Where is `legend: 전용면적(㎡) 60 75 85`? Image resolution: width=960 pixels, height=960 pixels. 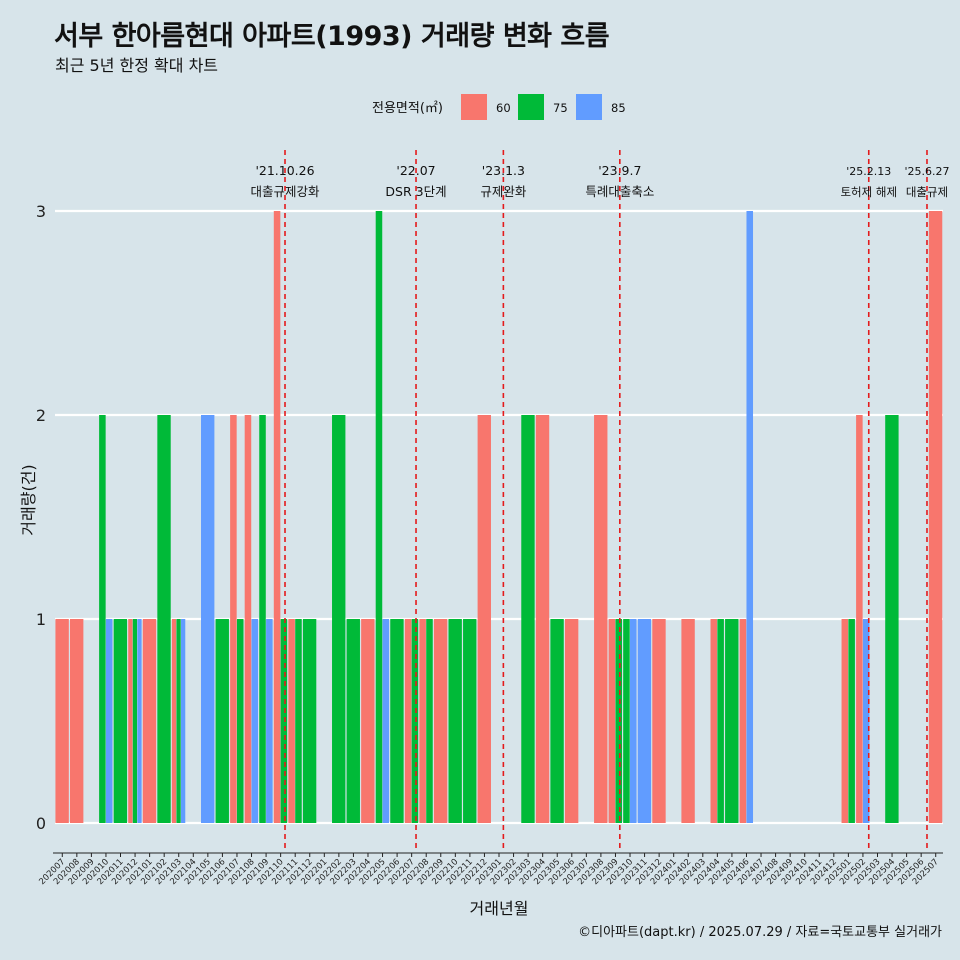 legend: 전용면적(㎡) 60 75 85 is located at coordinates (499, 107).